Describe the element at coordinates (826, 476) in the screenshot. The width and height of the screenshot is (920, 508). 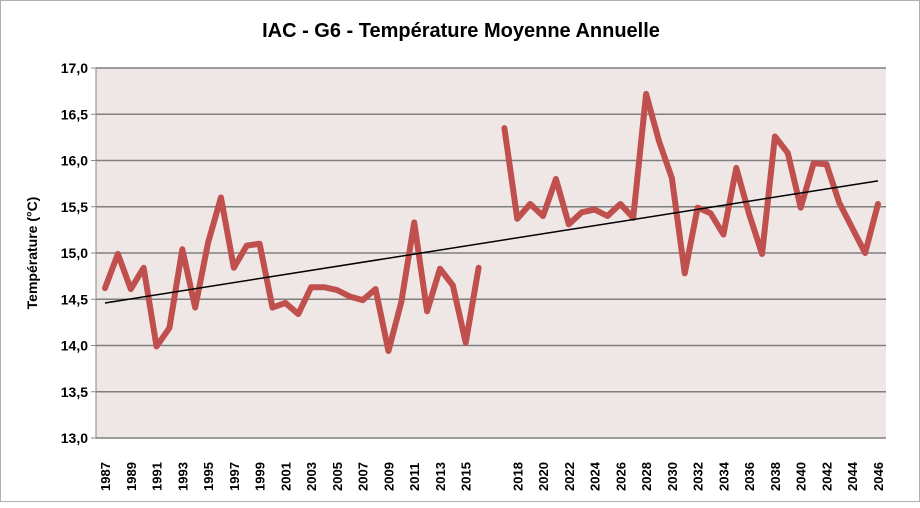
I see `x-tick-label: 2042` at that location.